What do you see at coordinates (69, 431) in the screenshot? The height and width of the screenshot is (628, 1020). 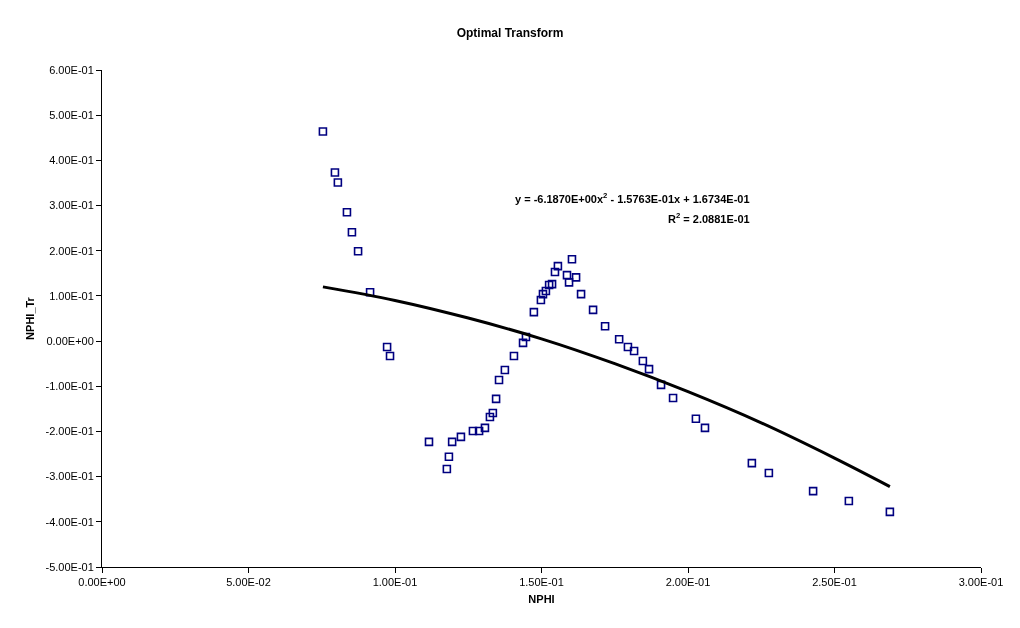 I see `y-tick-label: -2.00E-01` at bounding box center [69, 431].